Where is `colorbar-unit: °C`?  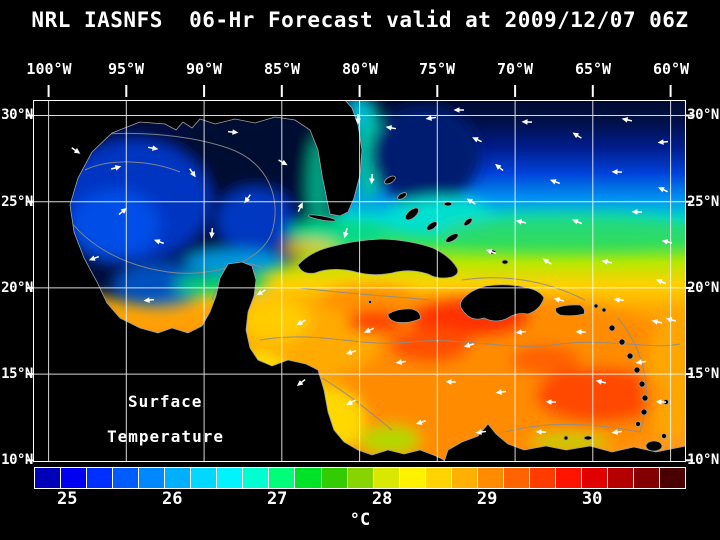 colorbar-unit: °C is located at coordinates (360, 520).